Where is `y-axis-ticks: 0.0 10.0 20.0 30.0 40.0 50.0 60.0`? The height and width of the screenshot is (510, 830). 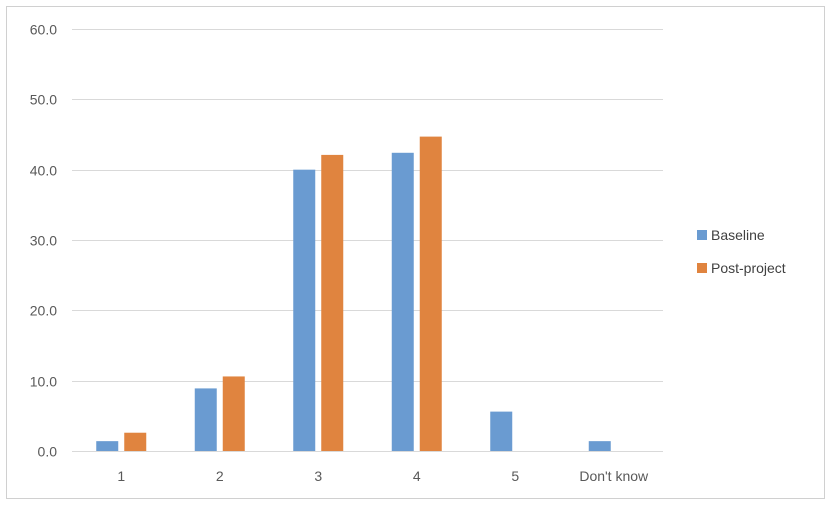
y-axis-ticks: 0.0 10.0 20.0 30.0 40.0 50.0 60.0 is located at coordinates (43, 241).